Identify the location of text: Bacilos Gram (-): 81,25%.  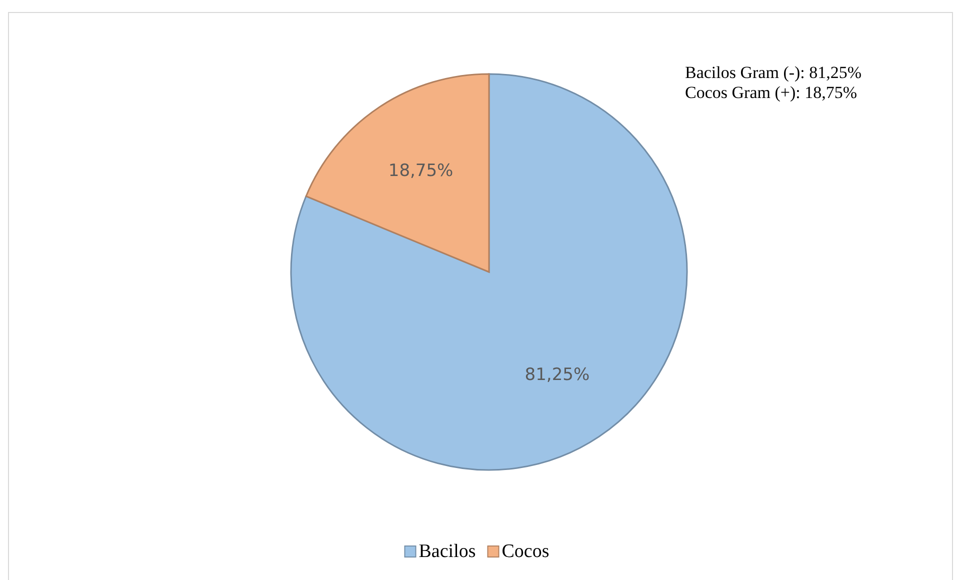
(773, 72).